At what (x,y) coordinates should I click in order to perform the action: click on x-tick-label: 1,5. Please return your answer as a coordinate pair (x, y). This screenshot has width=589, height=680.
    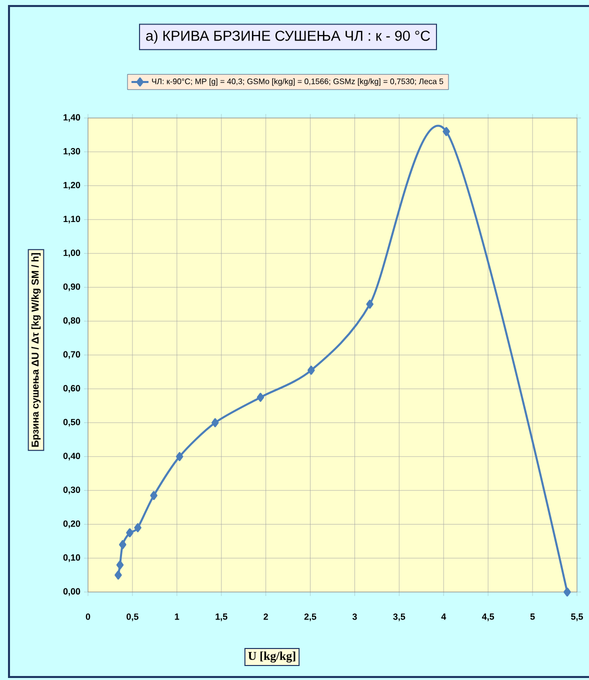
    Looking at the image, I should click on (222, 618).